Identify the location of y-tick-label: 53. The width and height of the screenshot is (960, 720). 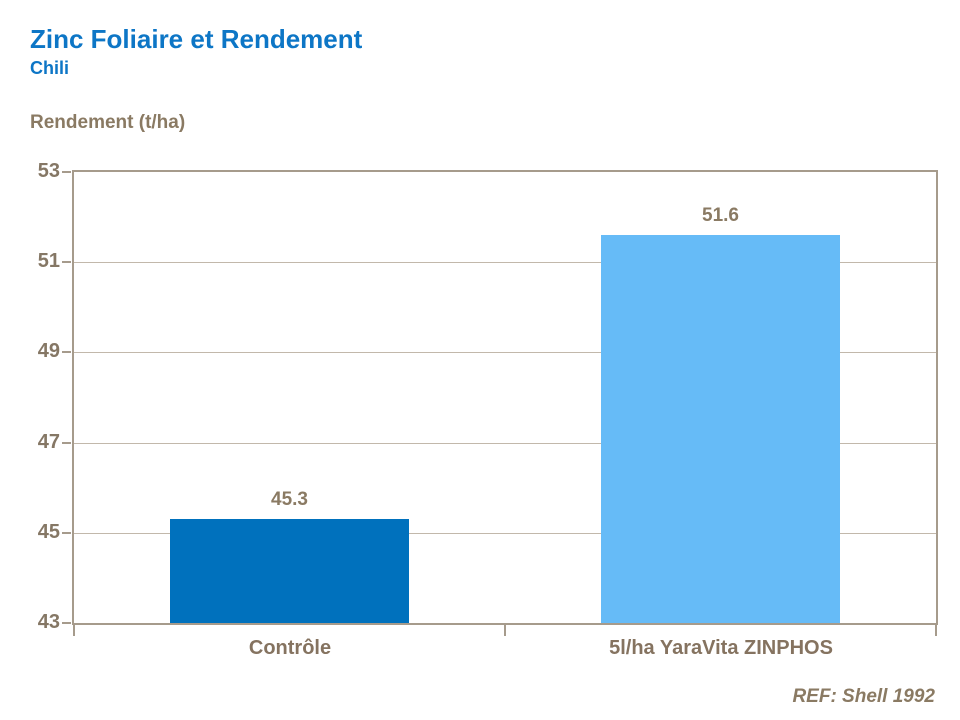
(48, 171).